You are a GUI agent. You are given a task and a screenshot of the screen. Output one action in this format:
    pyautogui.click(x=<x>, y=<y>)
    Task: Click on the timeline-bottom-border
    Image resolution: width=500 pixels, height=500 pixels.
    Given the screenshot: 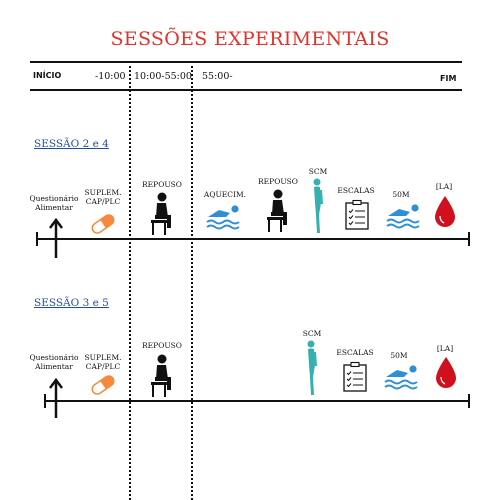 What is the action you would take?
    pyautogui.click(x=246, y=90)
    